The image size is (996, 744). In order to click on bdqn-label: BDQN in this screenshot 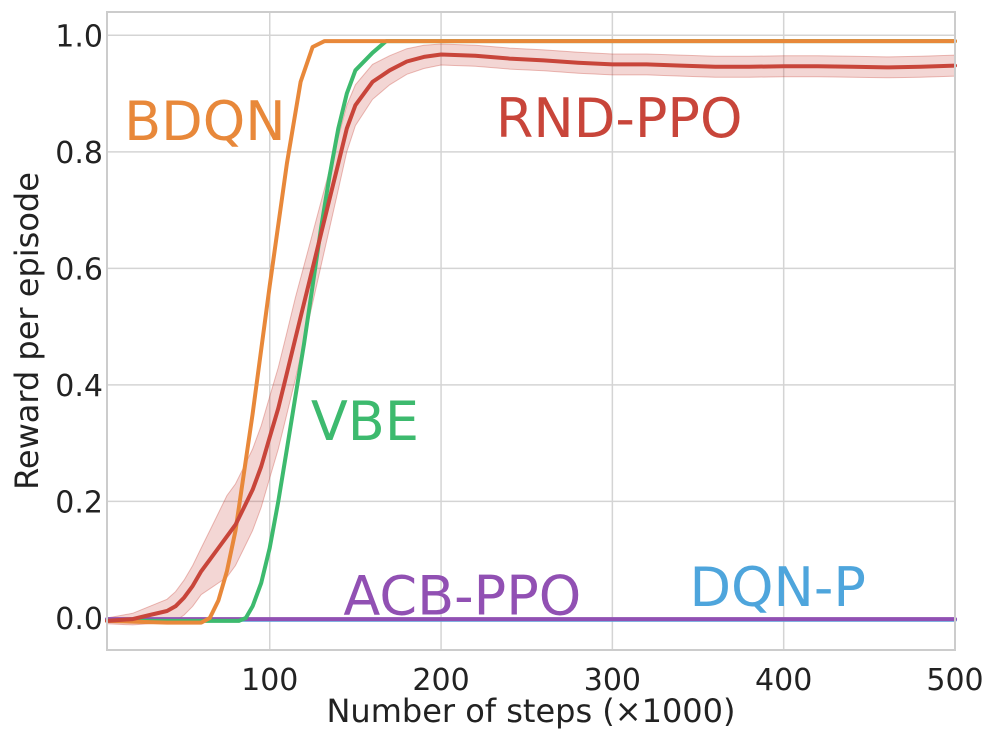, I will do `click(205, 121)`.